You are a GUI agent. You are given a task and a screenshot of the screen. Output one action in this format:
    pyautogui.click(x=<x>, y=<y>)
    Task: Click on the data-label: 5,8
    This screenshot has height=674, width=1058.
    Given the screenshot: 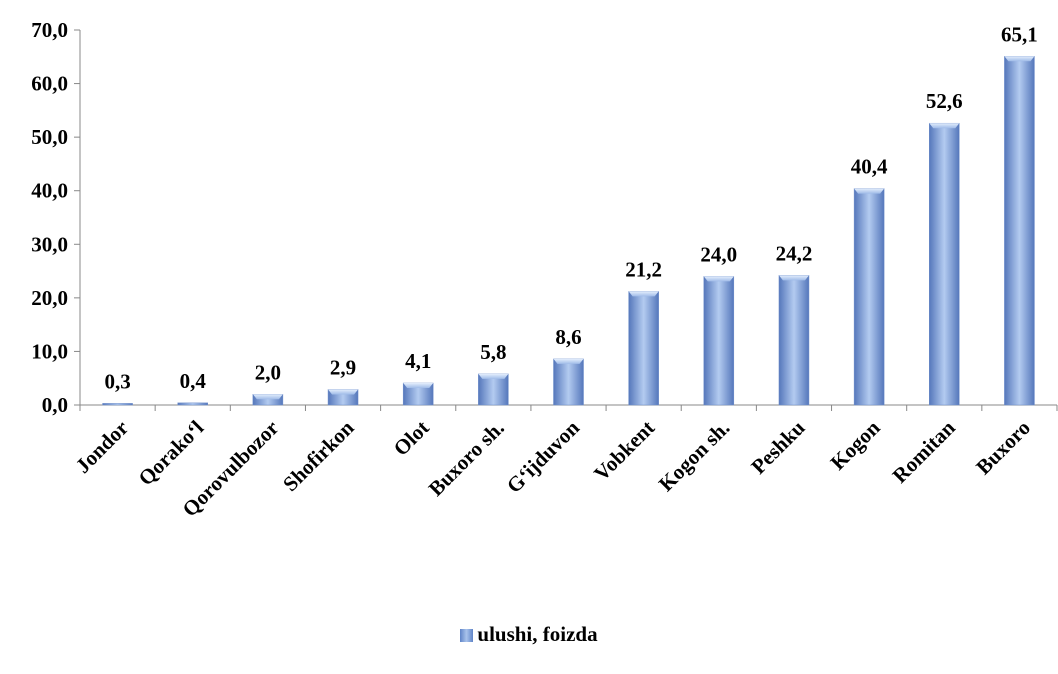 What is the action you would take?
    pyautogui.click(x=493, y=352)
    